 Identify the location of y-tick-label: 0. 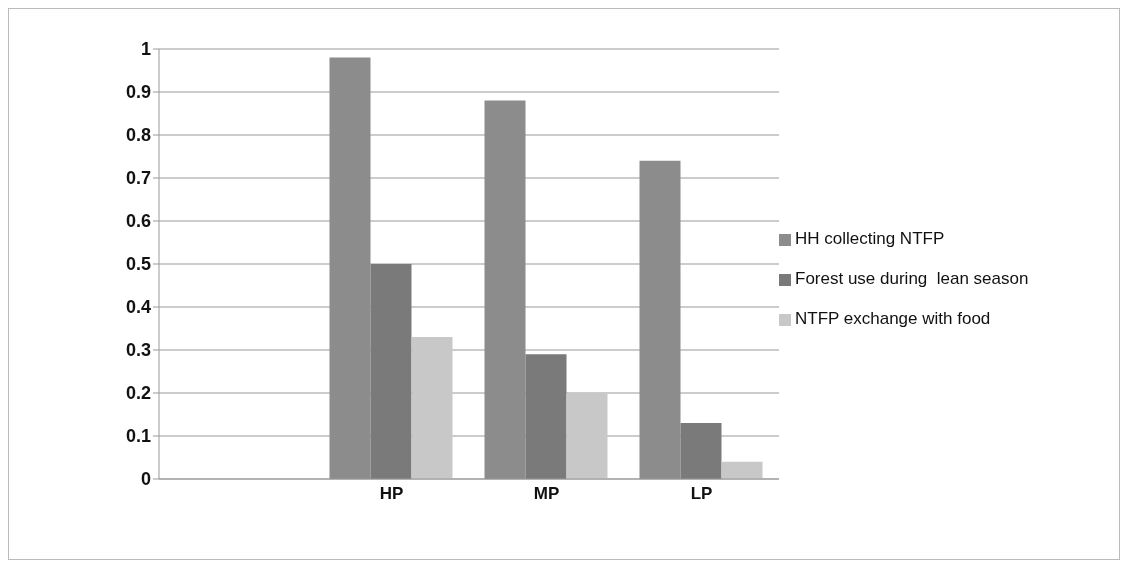
(145, 479).